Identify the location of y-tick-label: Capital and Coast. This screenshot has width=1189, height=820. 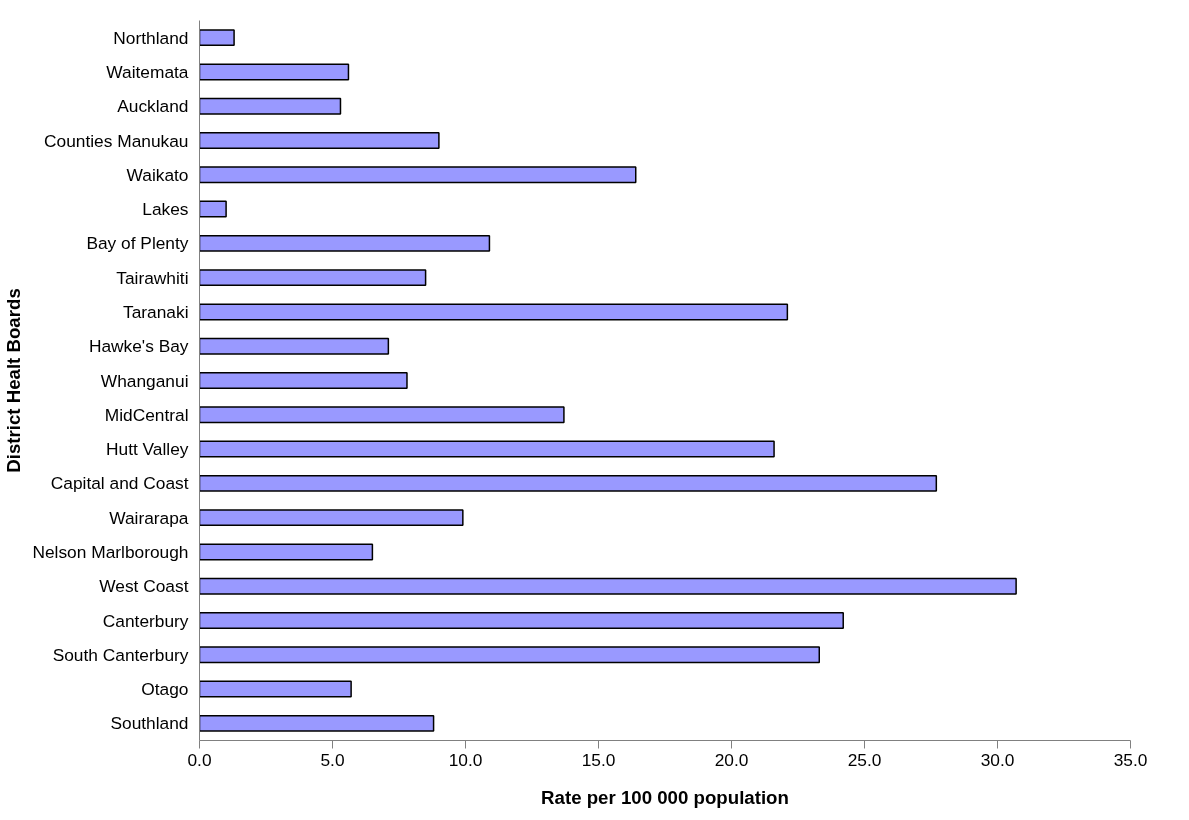
(119, 483).